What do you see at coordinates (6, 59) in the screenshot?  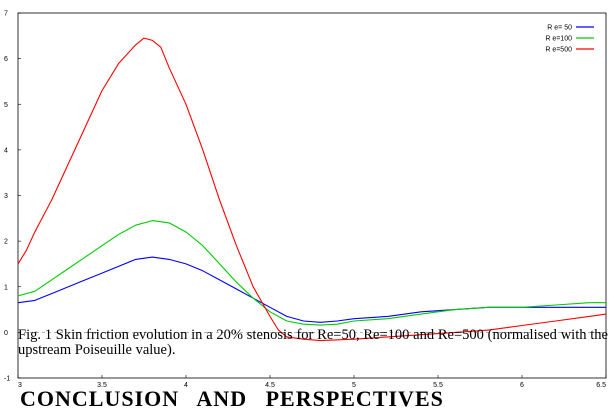 I see `y-tick-label: 6` at bounding box center [6, 59].